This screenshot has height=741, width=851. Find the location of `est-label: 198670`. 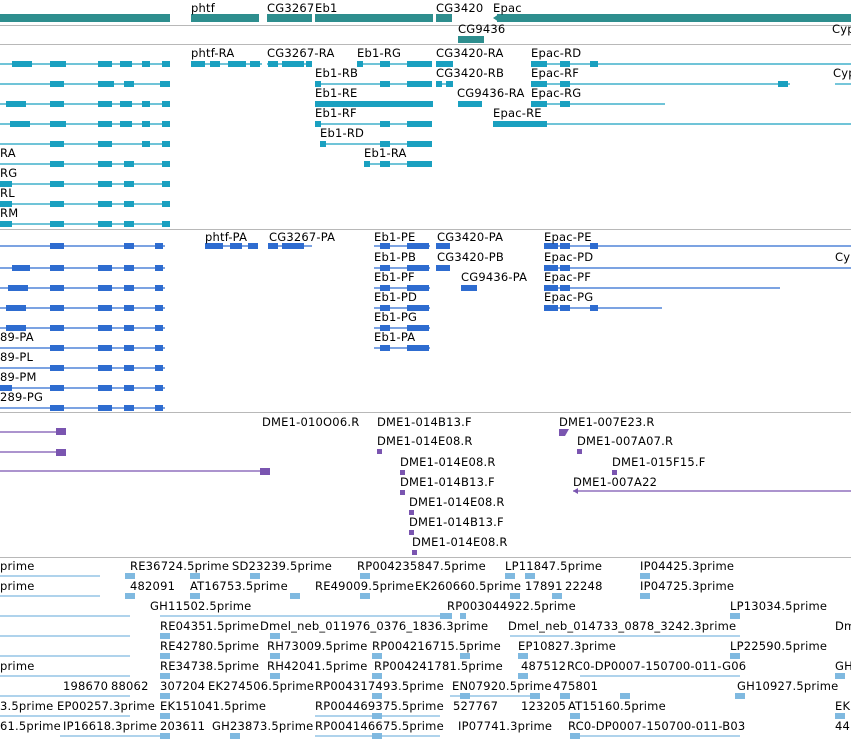

est-label: 198670 is located at coordinates (86, 686).